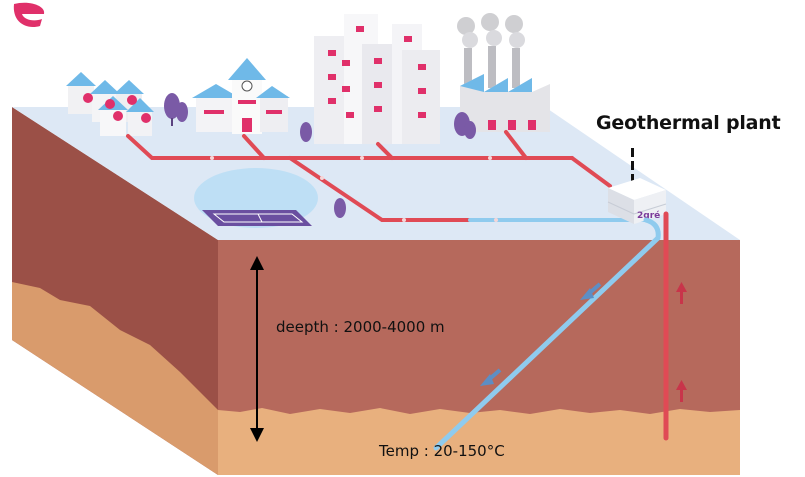  What do you see at coordinates (377, 79) in the screenshot?
I see `apartment-buildings-icon` at bounding box center [377, 79].